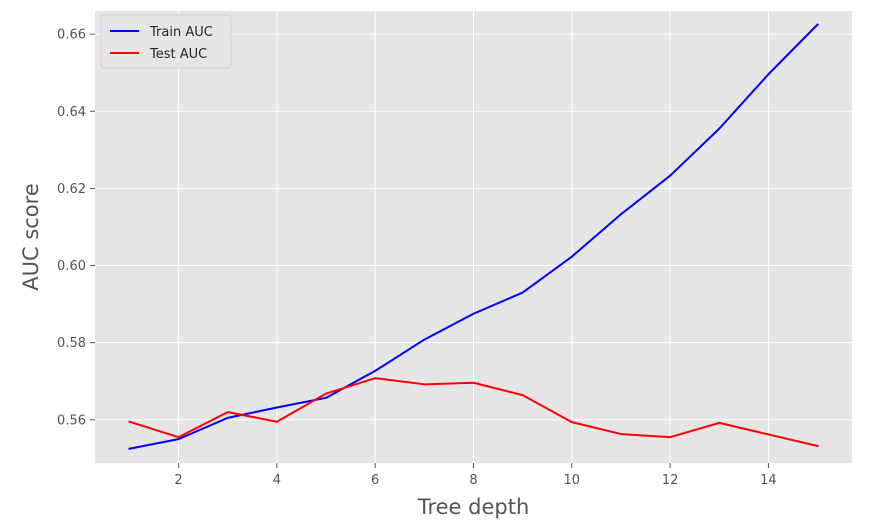  What do you see at coordinates (71, 420) in the screenshot?
I see `y-tick-label: 0.56` at bounding box center [71, 420].